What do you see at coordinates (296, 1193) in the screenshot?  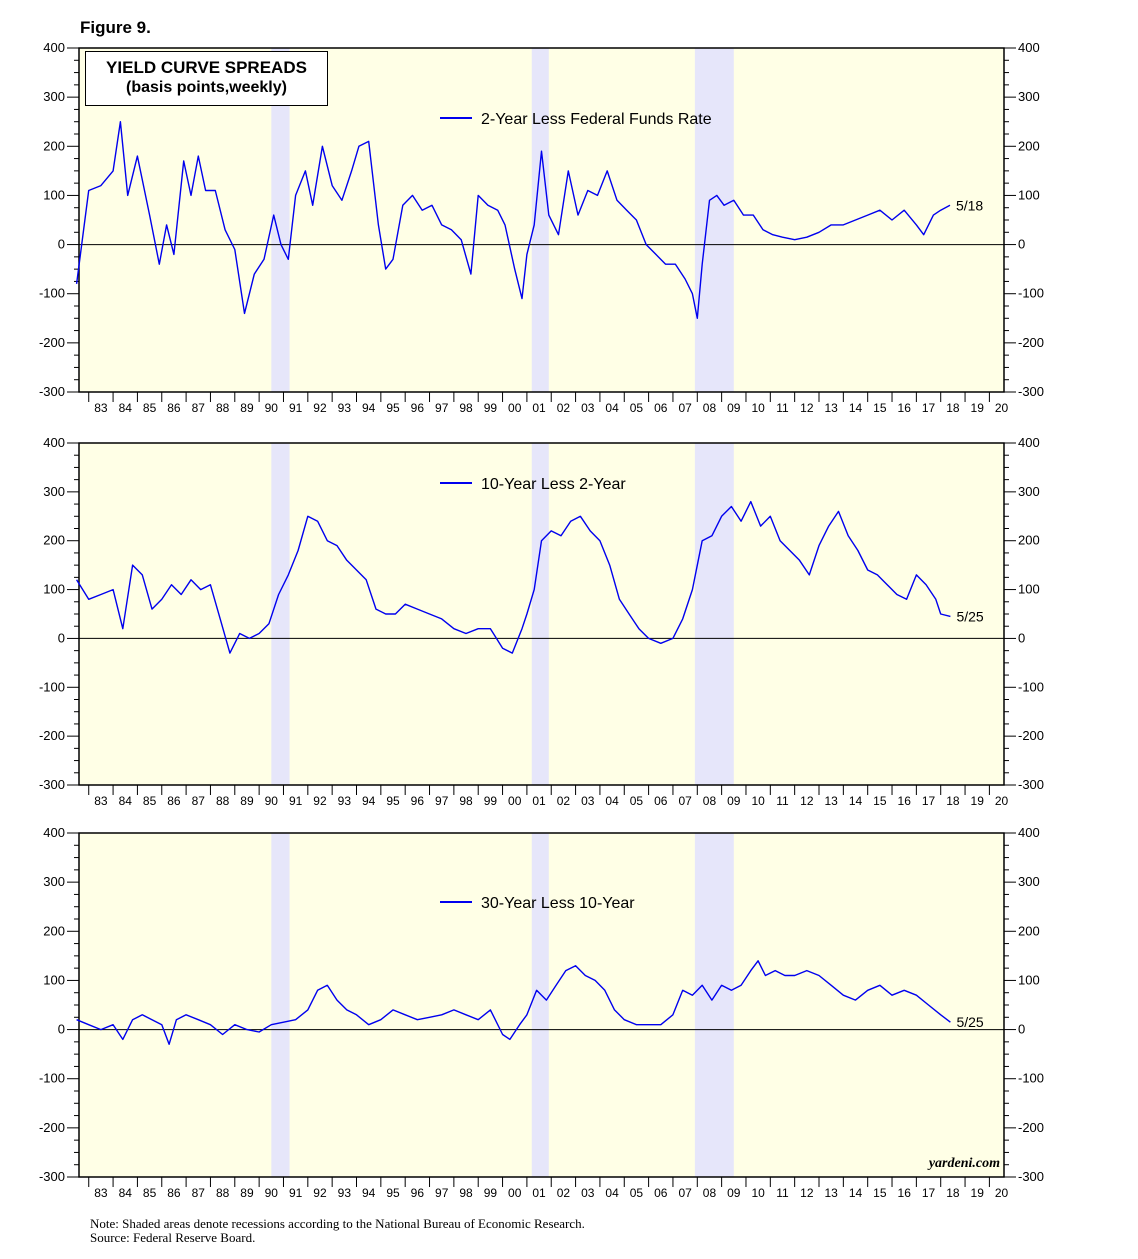 I see `x-tick-label: 91` at bounding box center [296, 1193].